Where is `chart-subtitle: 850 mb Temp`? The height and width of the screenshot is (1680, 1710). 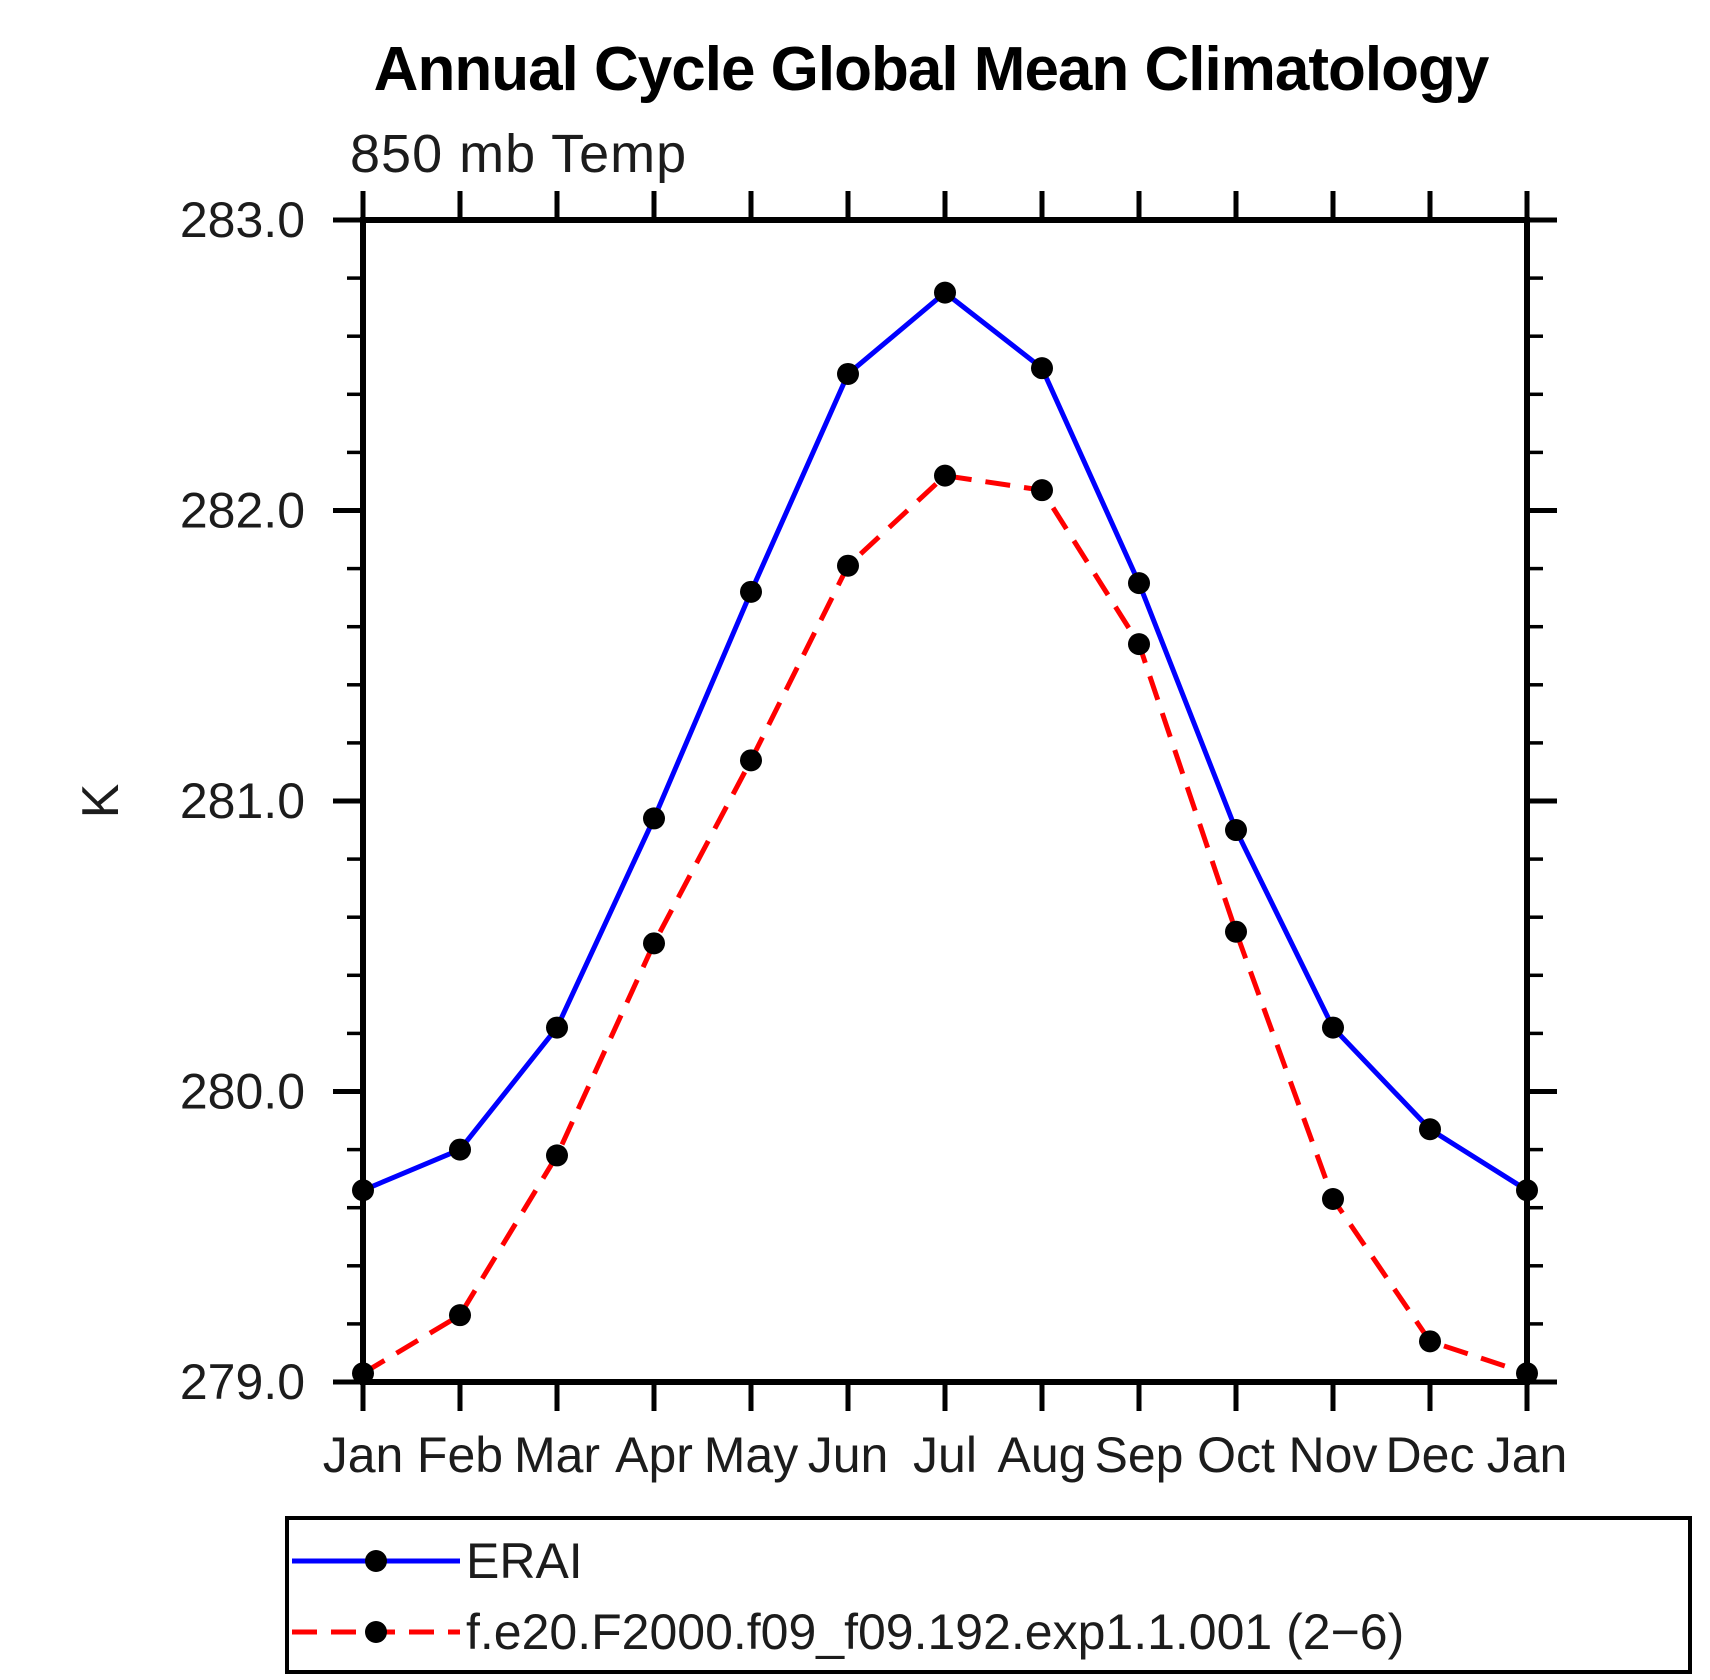 chart-subtitle: 850 mb Temp is located at coordinates (518, 154).